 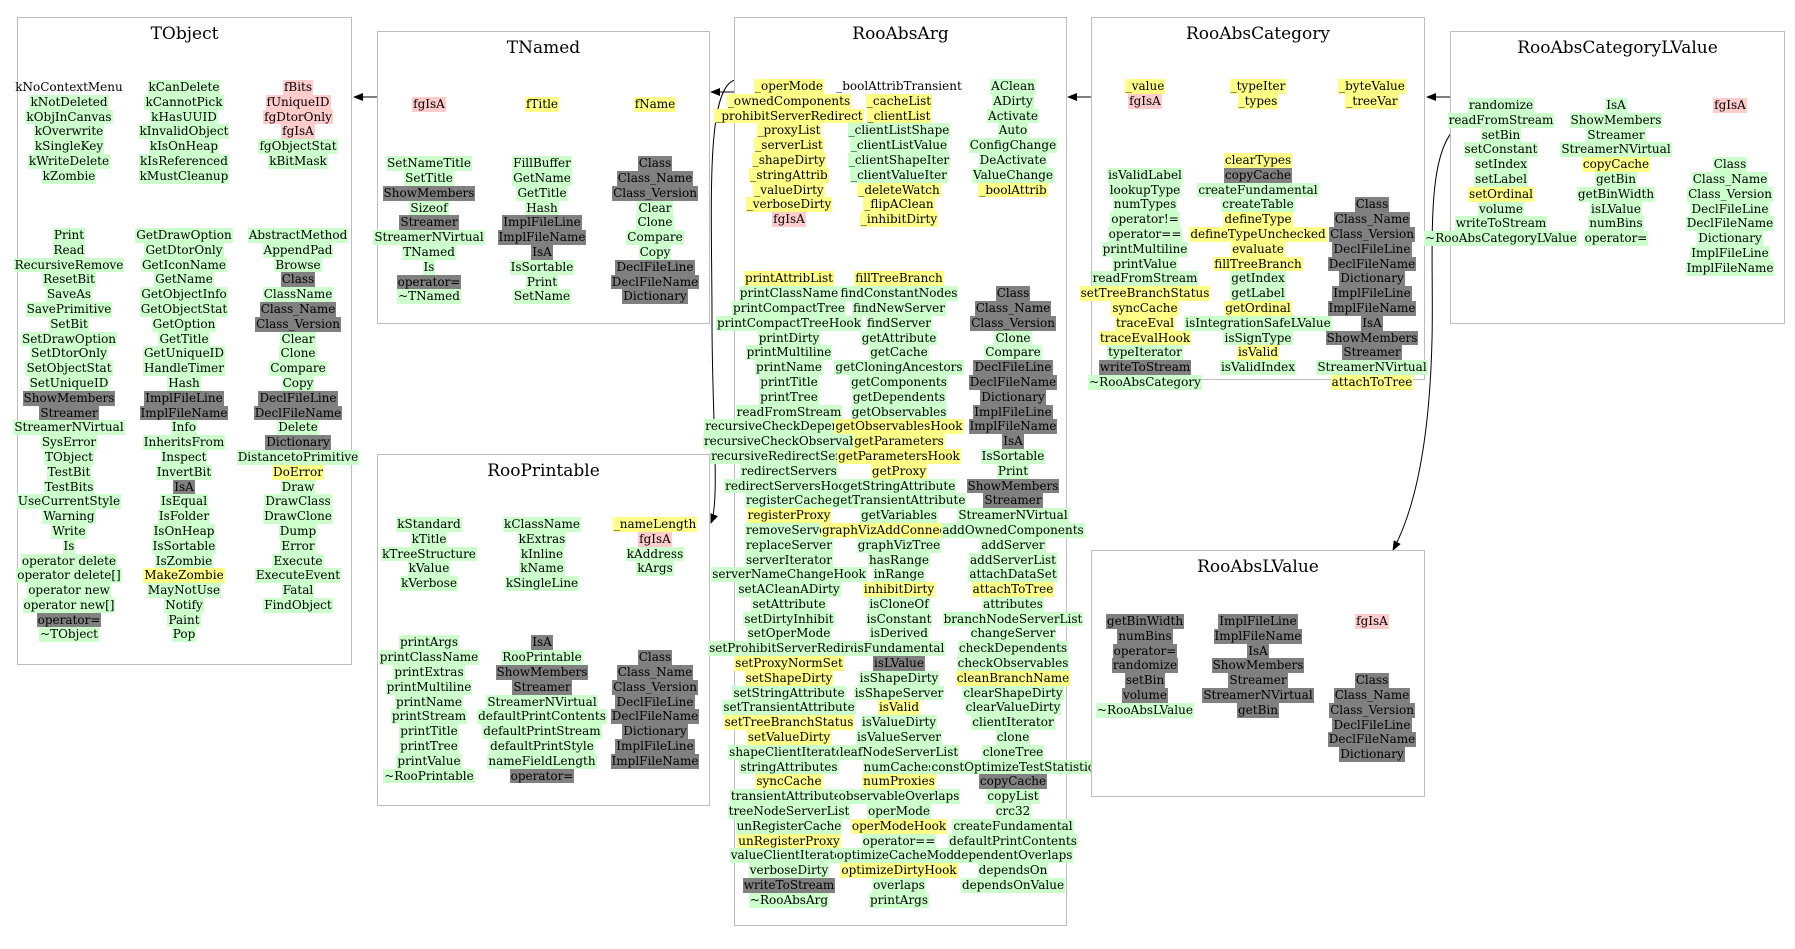 What do you see at coordinates (184, 102) in the screenshot?
I see `class-member: kCannotPick` at bounding box center [184, 102].